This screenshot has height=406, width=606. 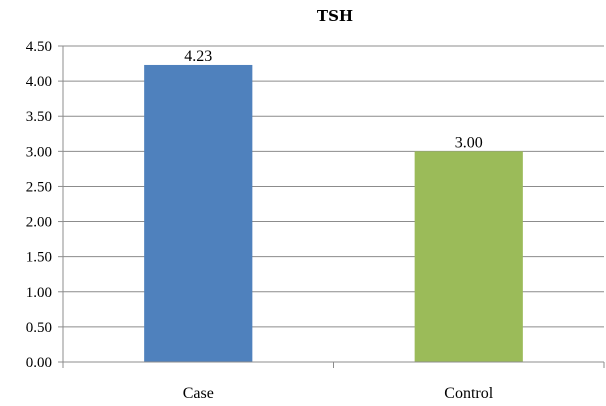 What do you see at coordinates (39, 82) in the screenshot?
I see `y-tick-label: 4.00` at bounding box center [39, 82].